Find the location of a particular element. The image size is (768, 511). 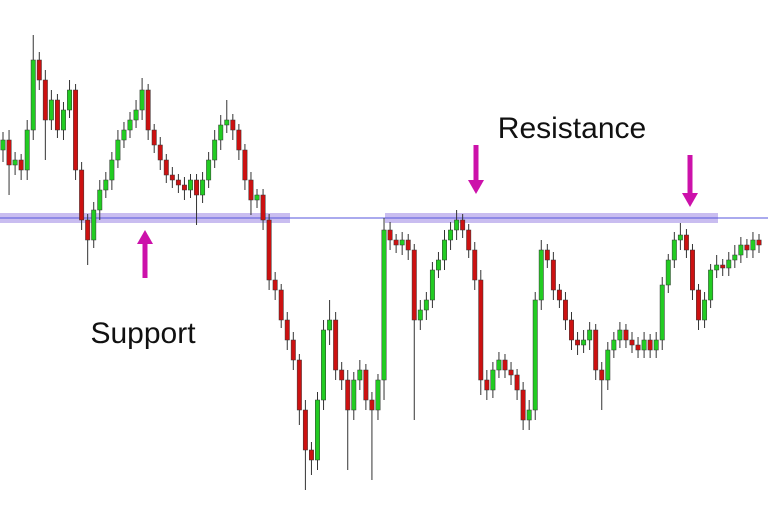

support-arrow-head is located at coordinates (145, 237).